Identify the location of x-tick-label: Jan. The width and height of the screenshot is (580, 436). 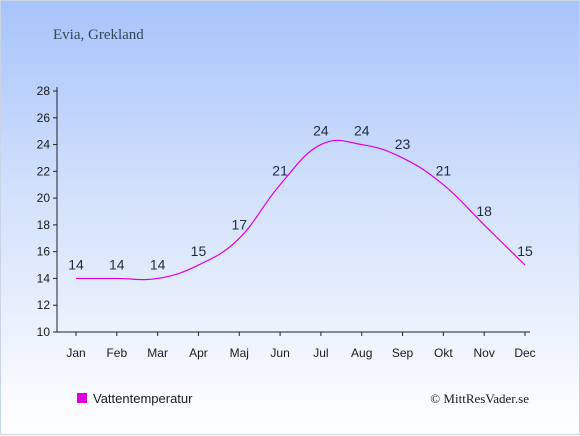
(75, 353).